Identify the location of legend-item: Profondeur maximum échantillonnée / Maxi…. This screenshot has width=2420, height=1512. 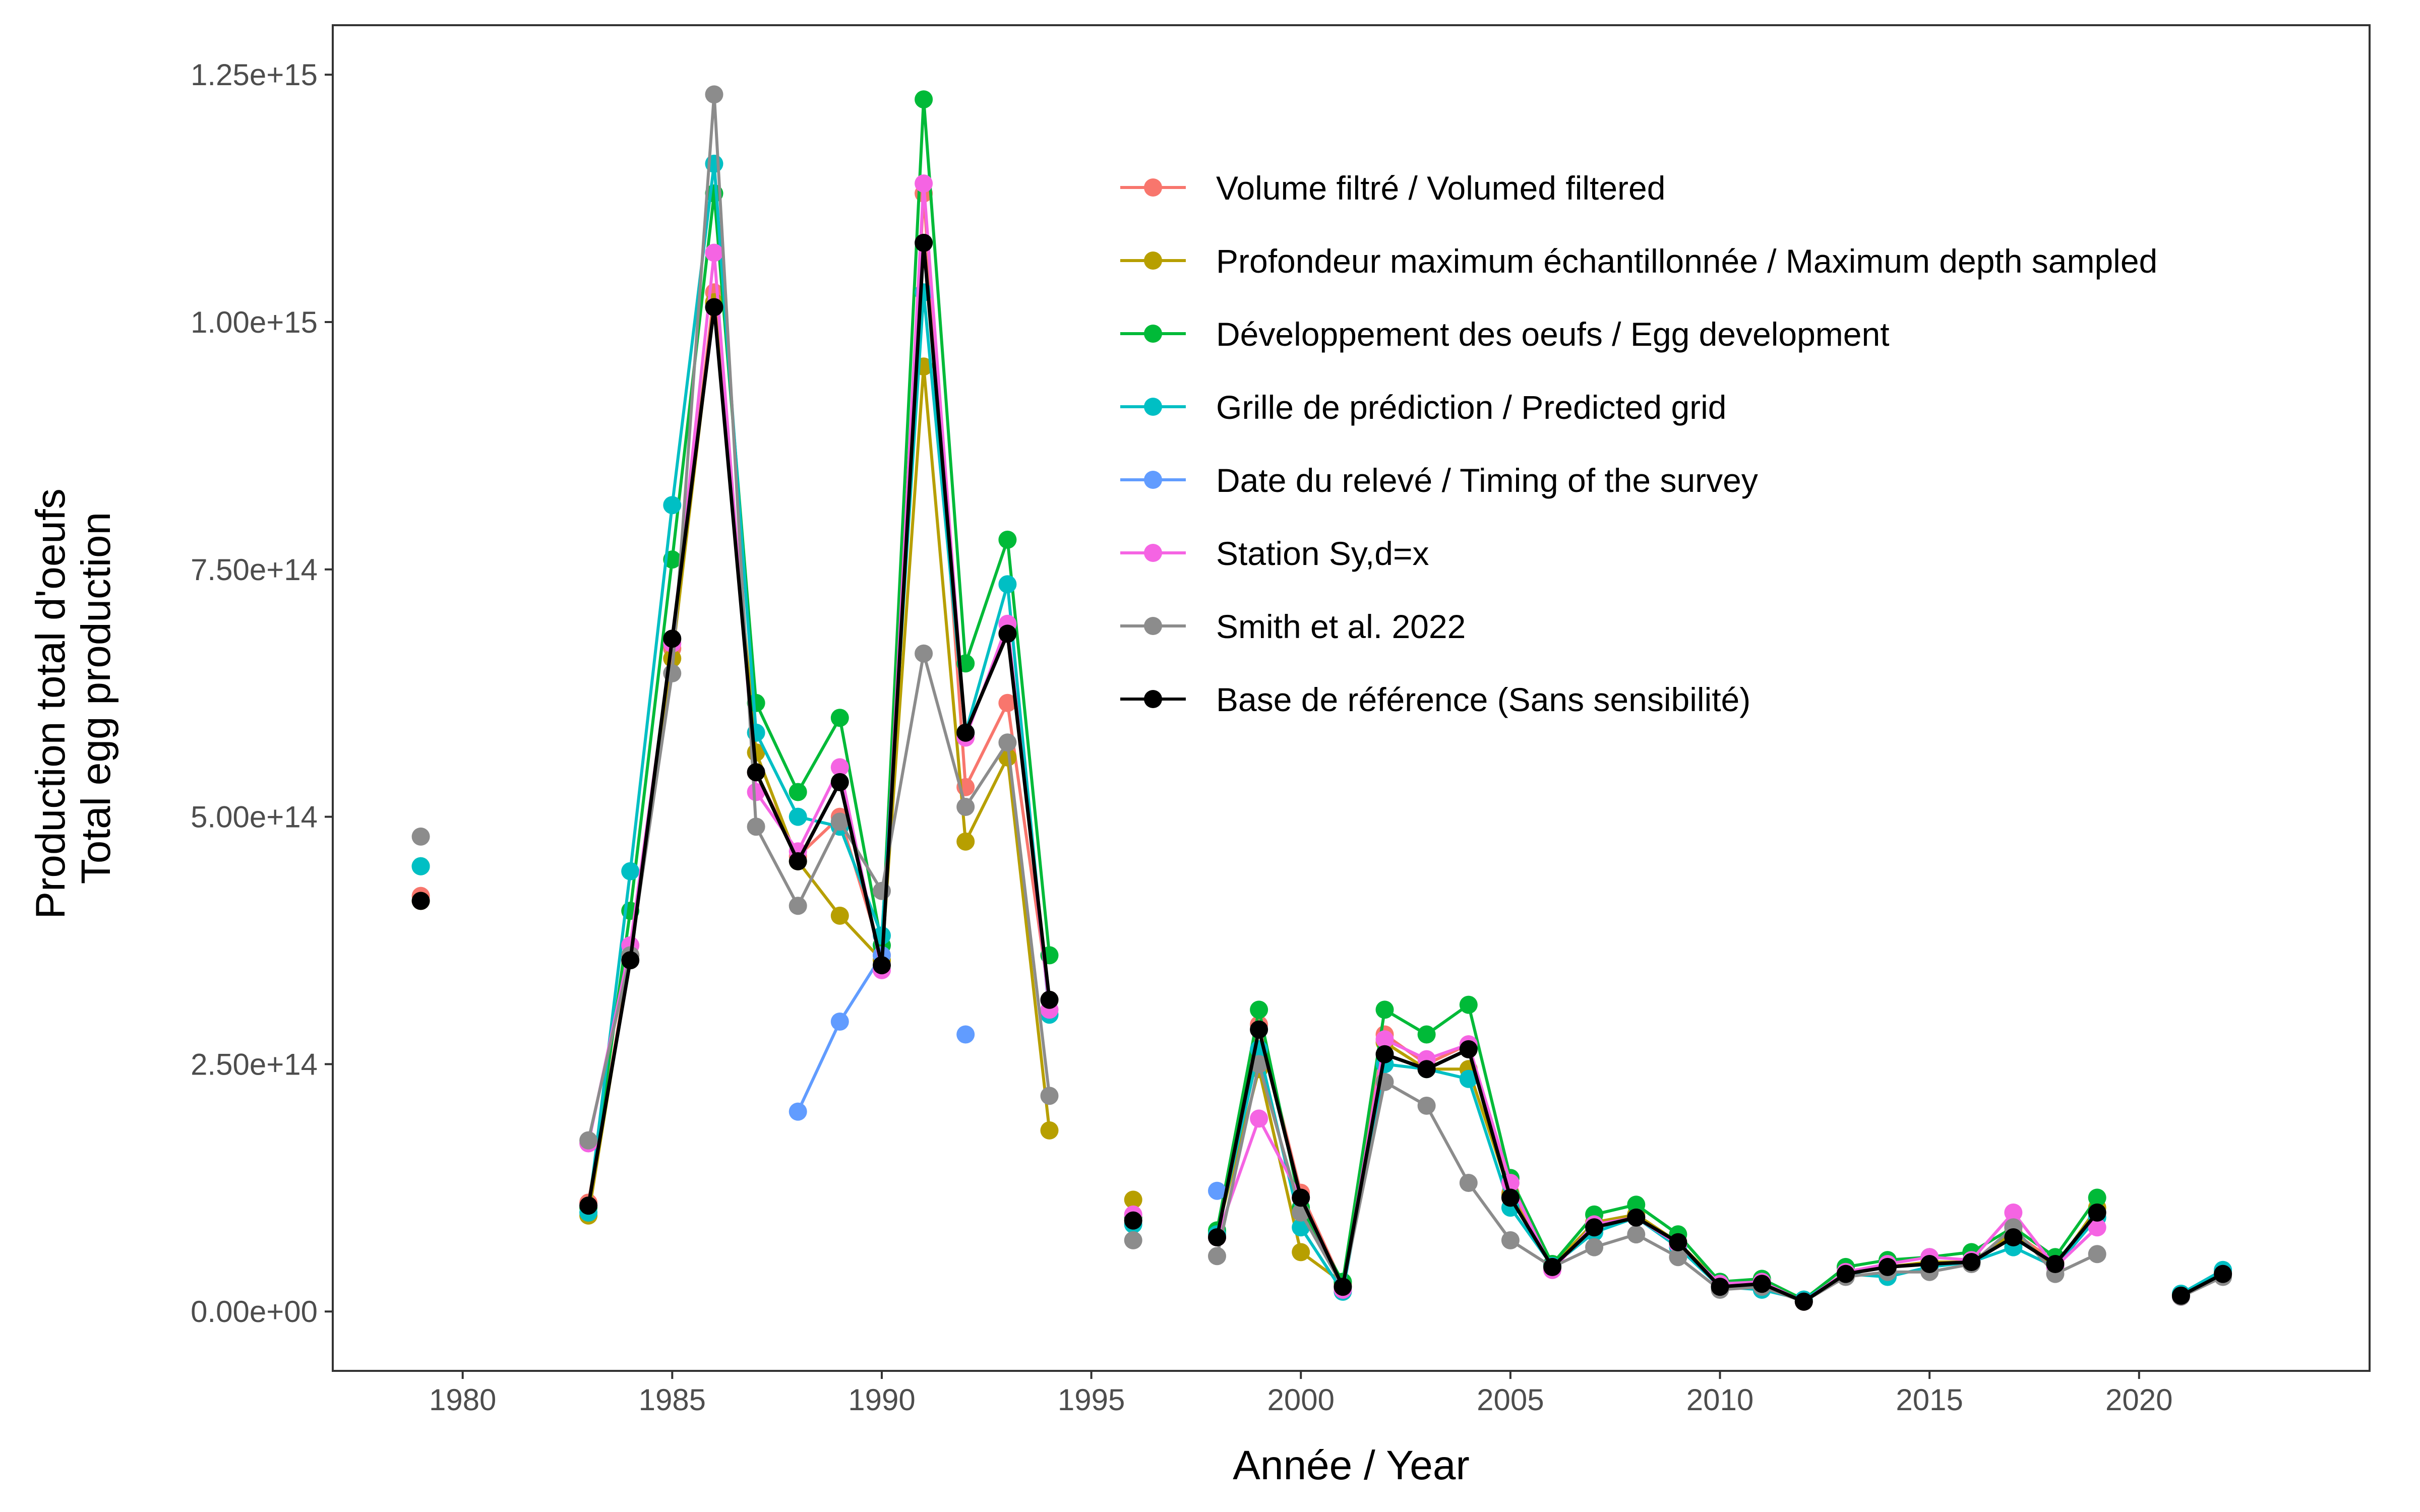
(1638, 261).